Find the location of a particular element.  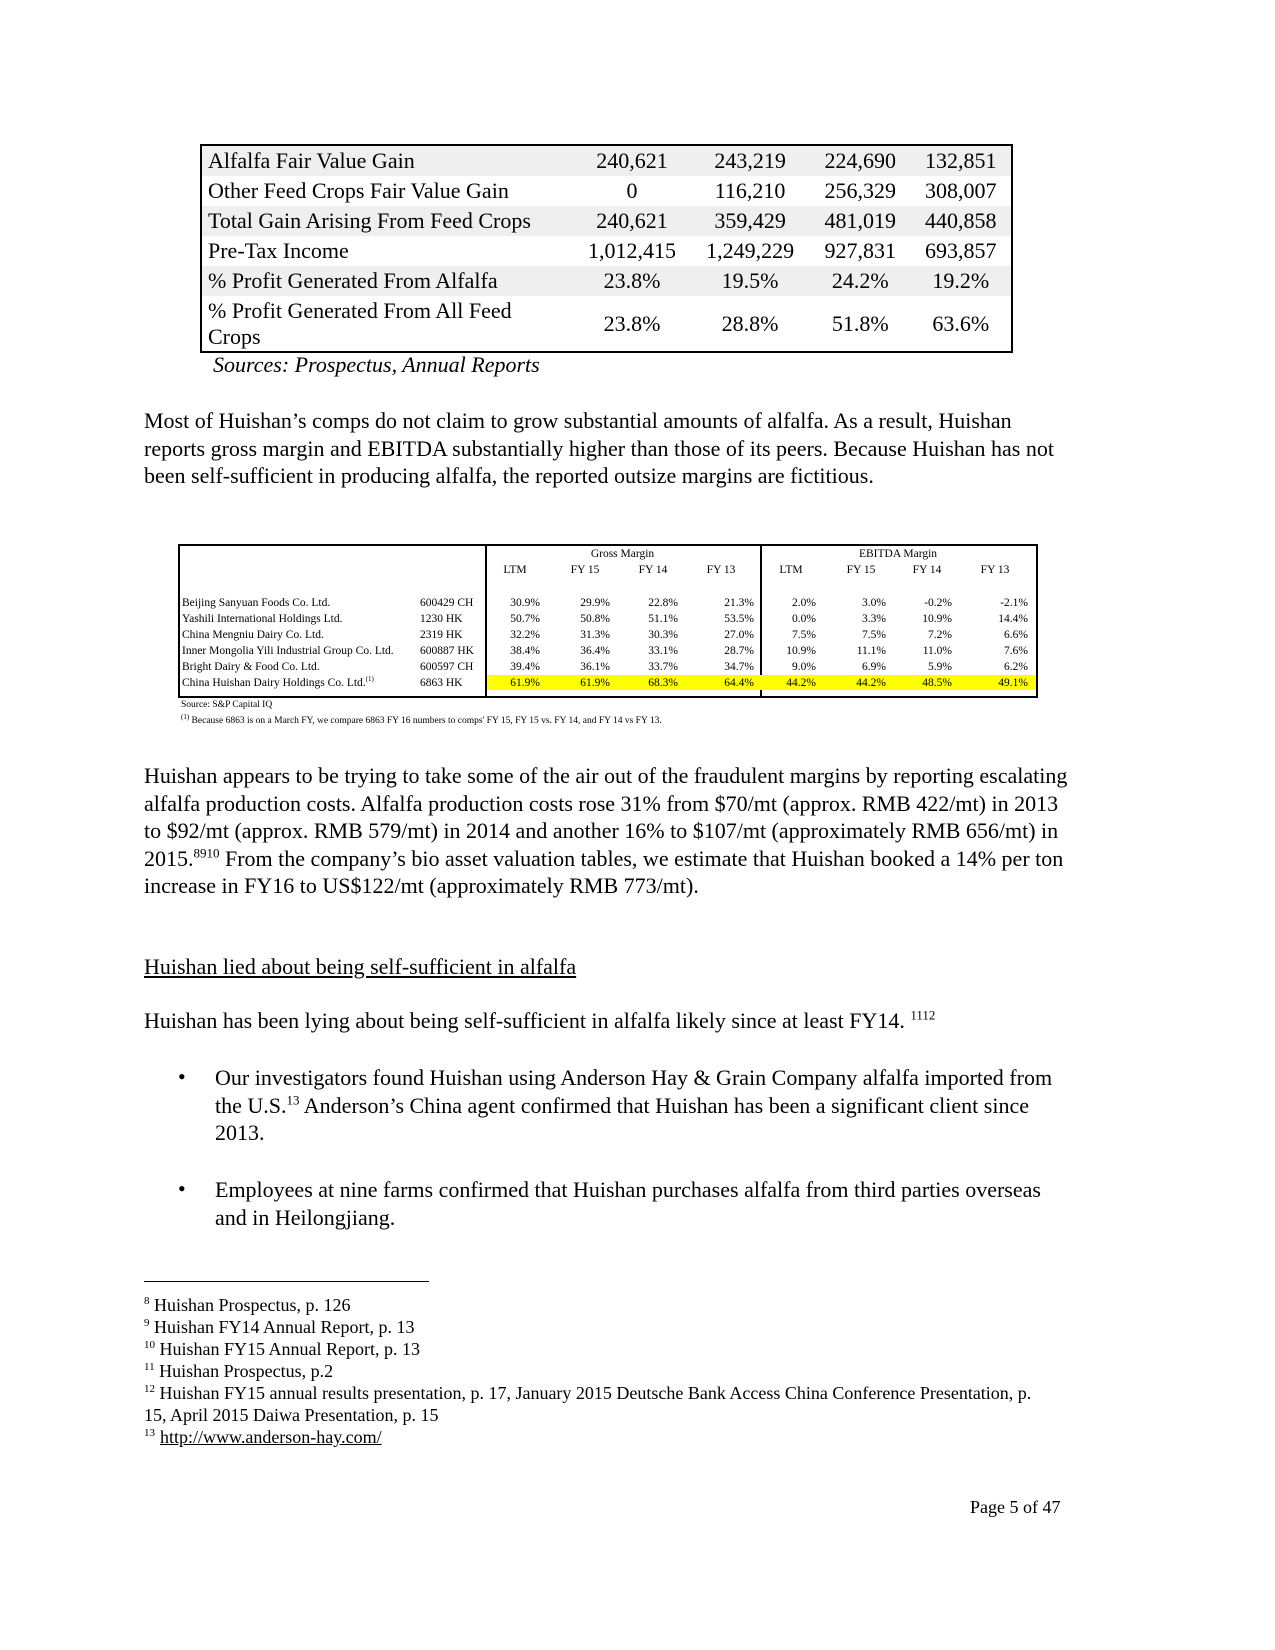

cell-value: 359,429 is located at coordinates (750, 220).